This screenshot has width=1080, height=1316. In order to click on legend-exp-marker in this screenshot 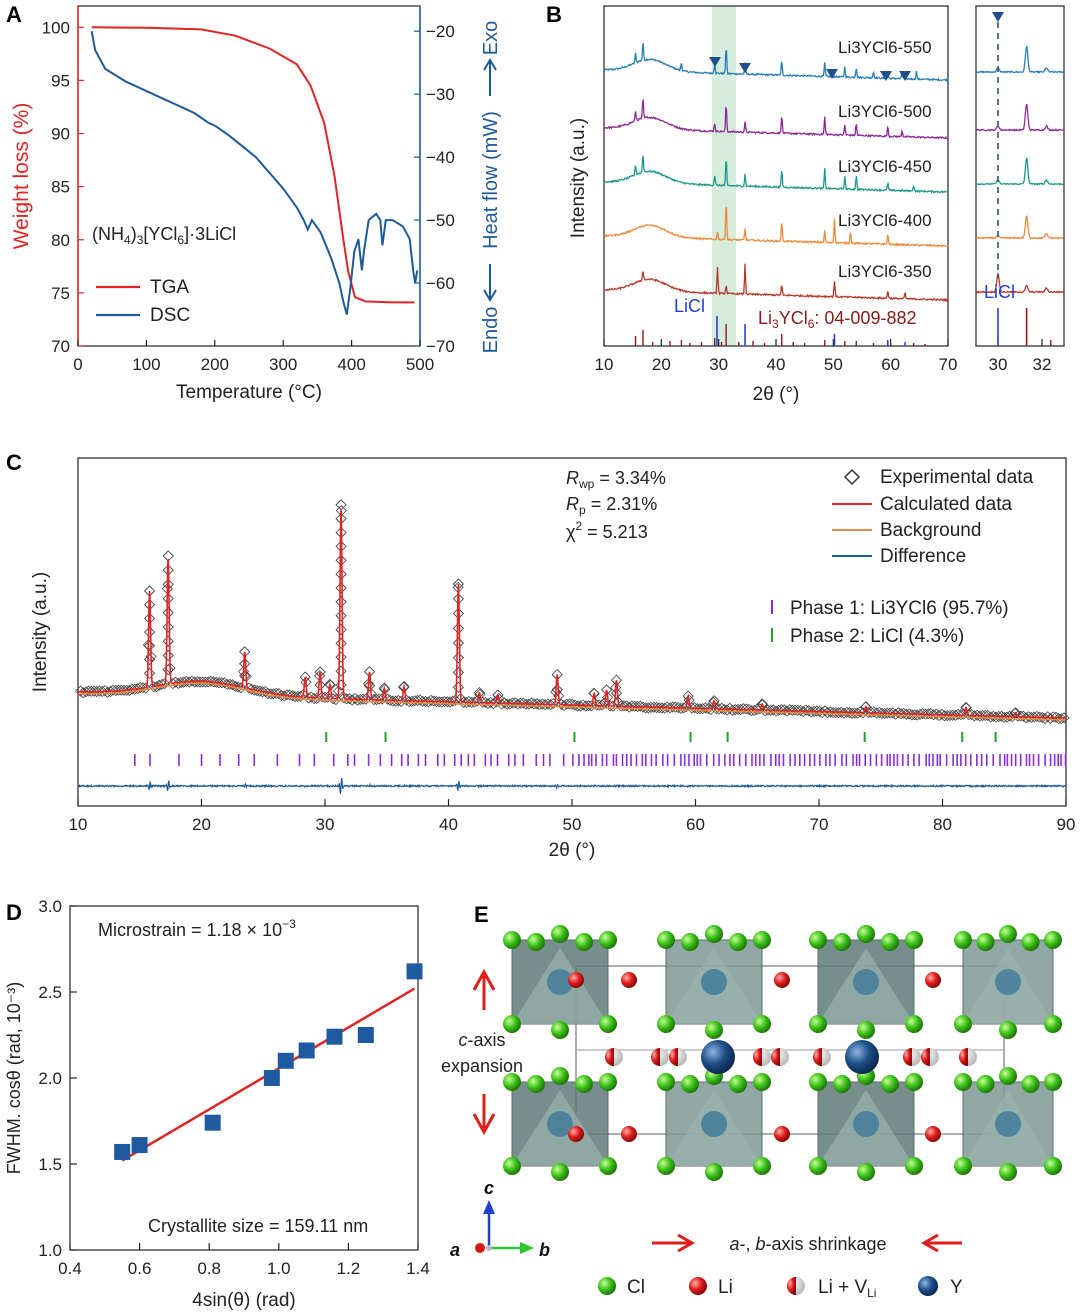, I will do `click(852, 477)`.